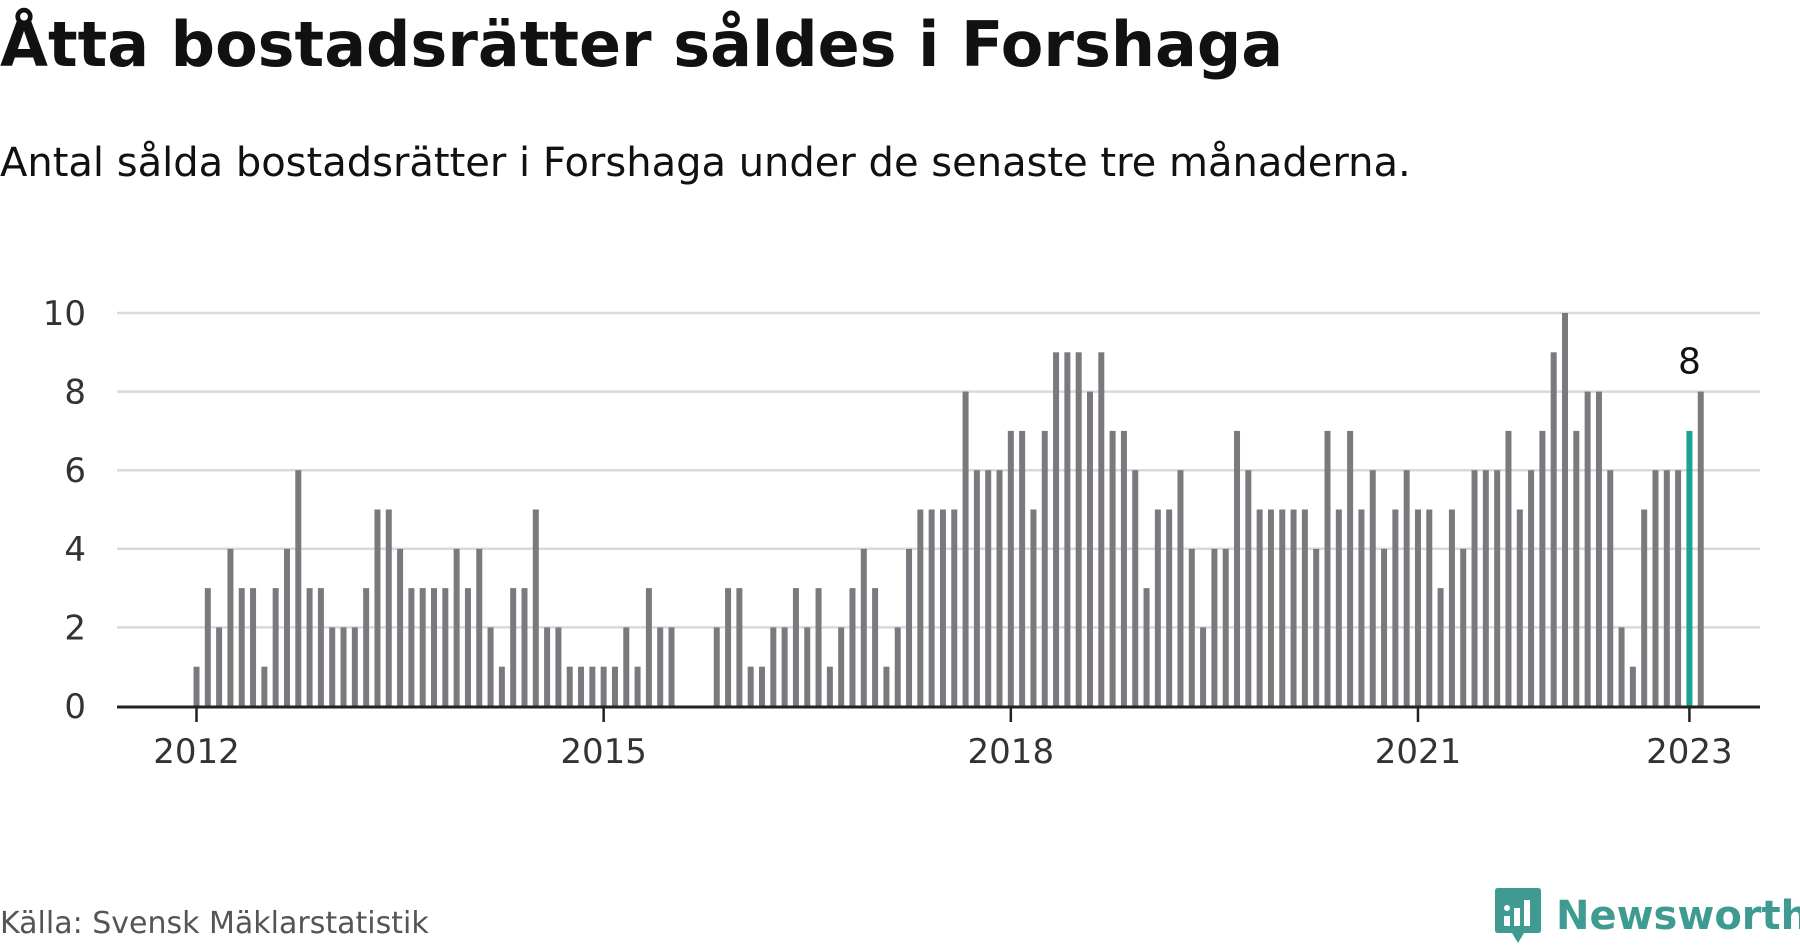 Image resolution: width=1800 pixels, height=948 pixels. What do you see at coordinates (64, 314) in the screenshot?
I see `y-tick-label: 10` at bounding box center [64, 314].